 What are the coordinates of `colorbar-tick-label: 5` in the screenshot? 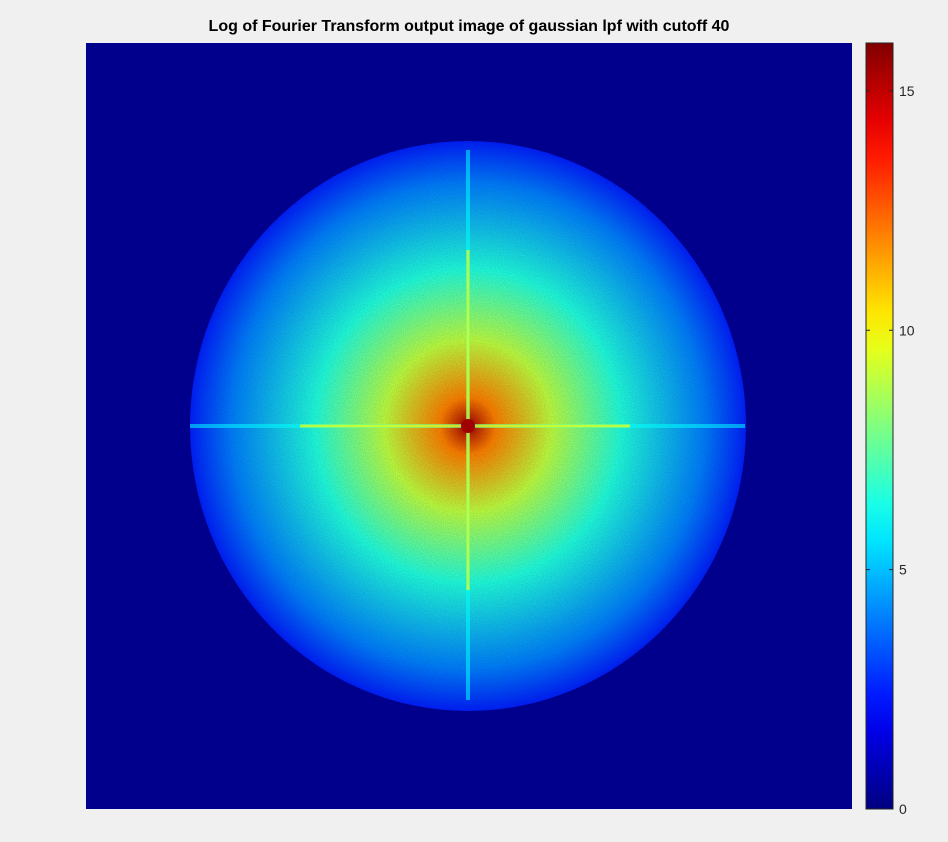 It's located at (903, 570).